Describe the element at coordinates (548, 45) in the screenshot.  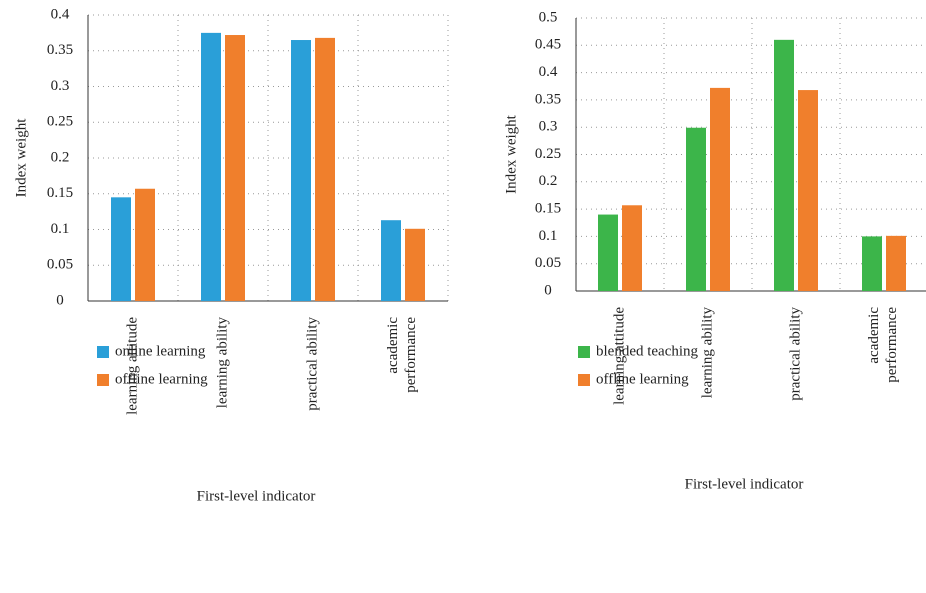
I see `y-tick-label: 0.45` at that location.